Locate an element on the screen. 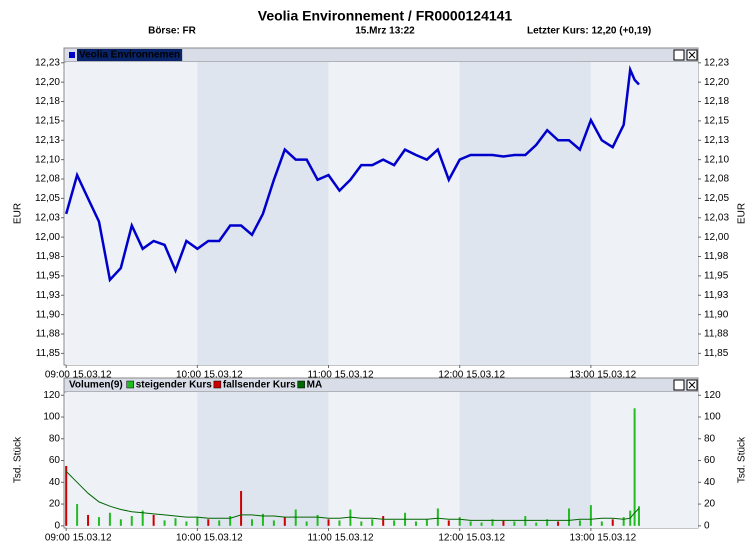  y-tick-label-right: 12,00 is located at coordinates (716, 237).